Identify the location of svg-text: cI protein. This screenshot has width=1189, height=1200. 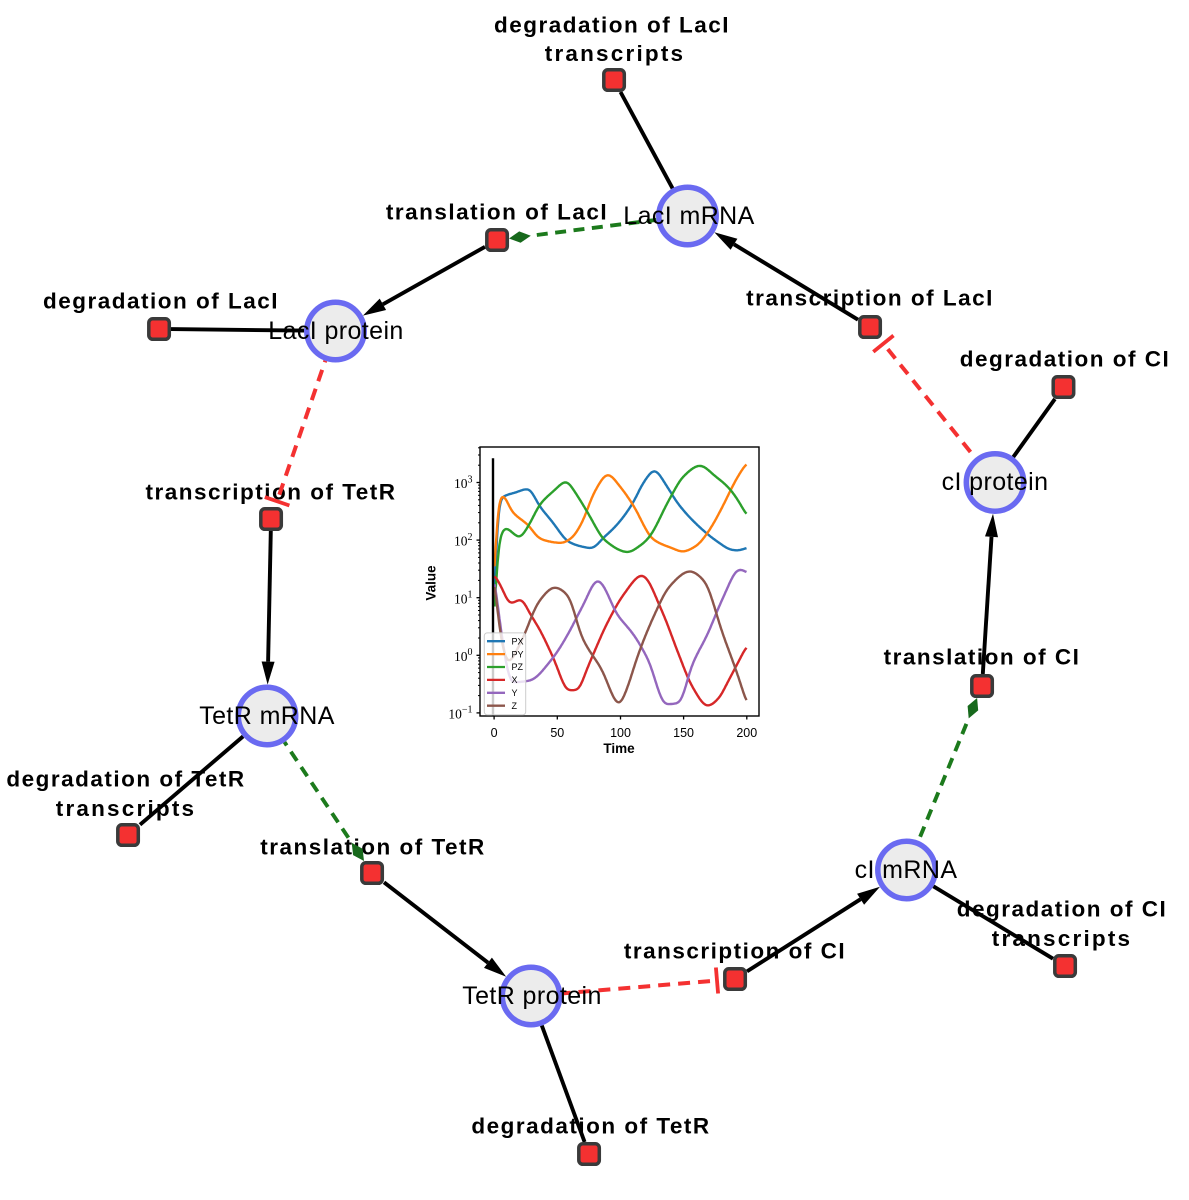
(995, 482).